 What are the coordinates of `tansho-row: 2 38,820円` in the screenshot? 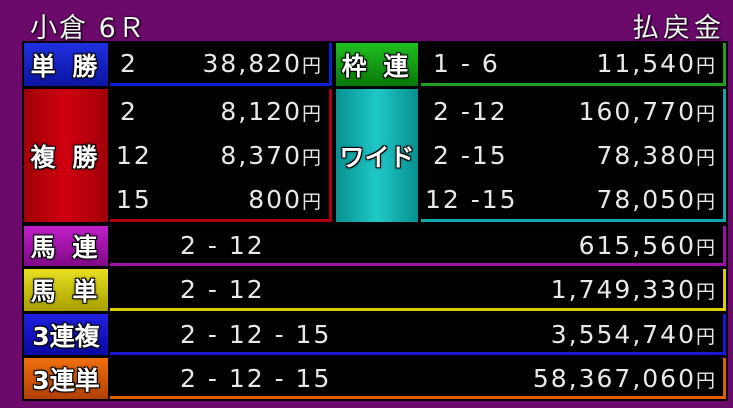 It's located at (221, 64).